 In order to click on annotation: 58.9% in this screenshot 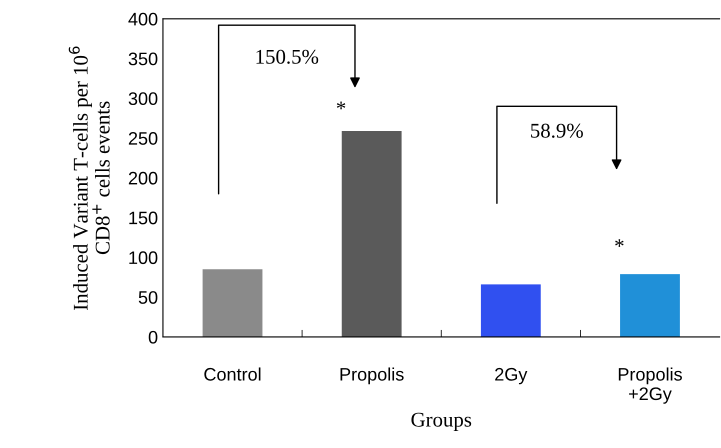, I will do `click(557, 131)`.